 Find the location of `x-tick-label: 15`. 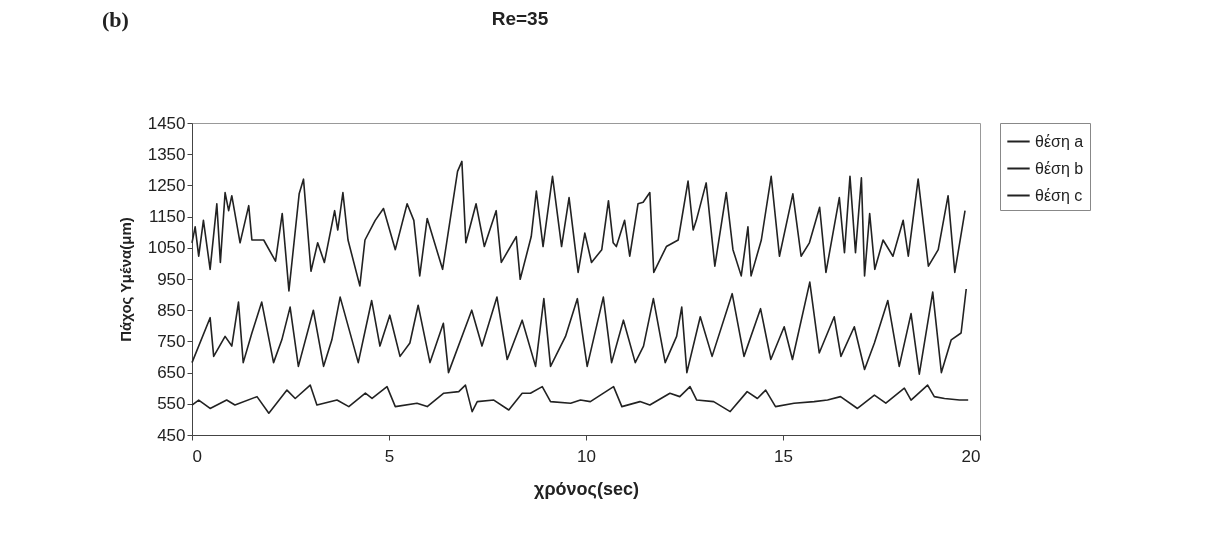

x-tick-label: 15 is located at coordinates (783, 456).